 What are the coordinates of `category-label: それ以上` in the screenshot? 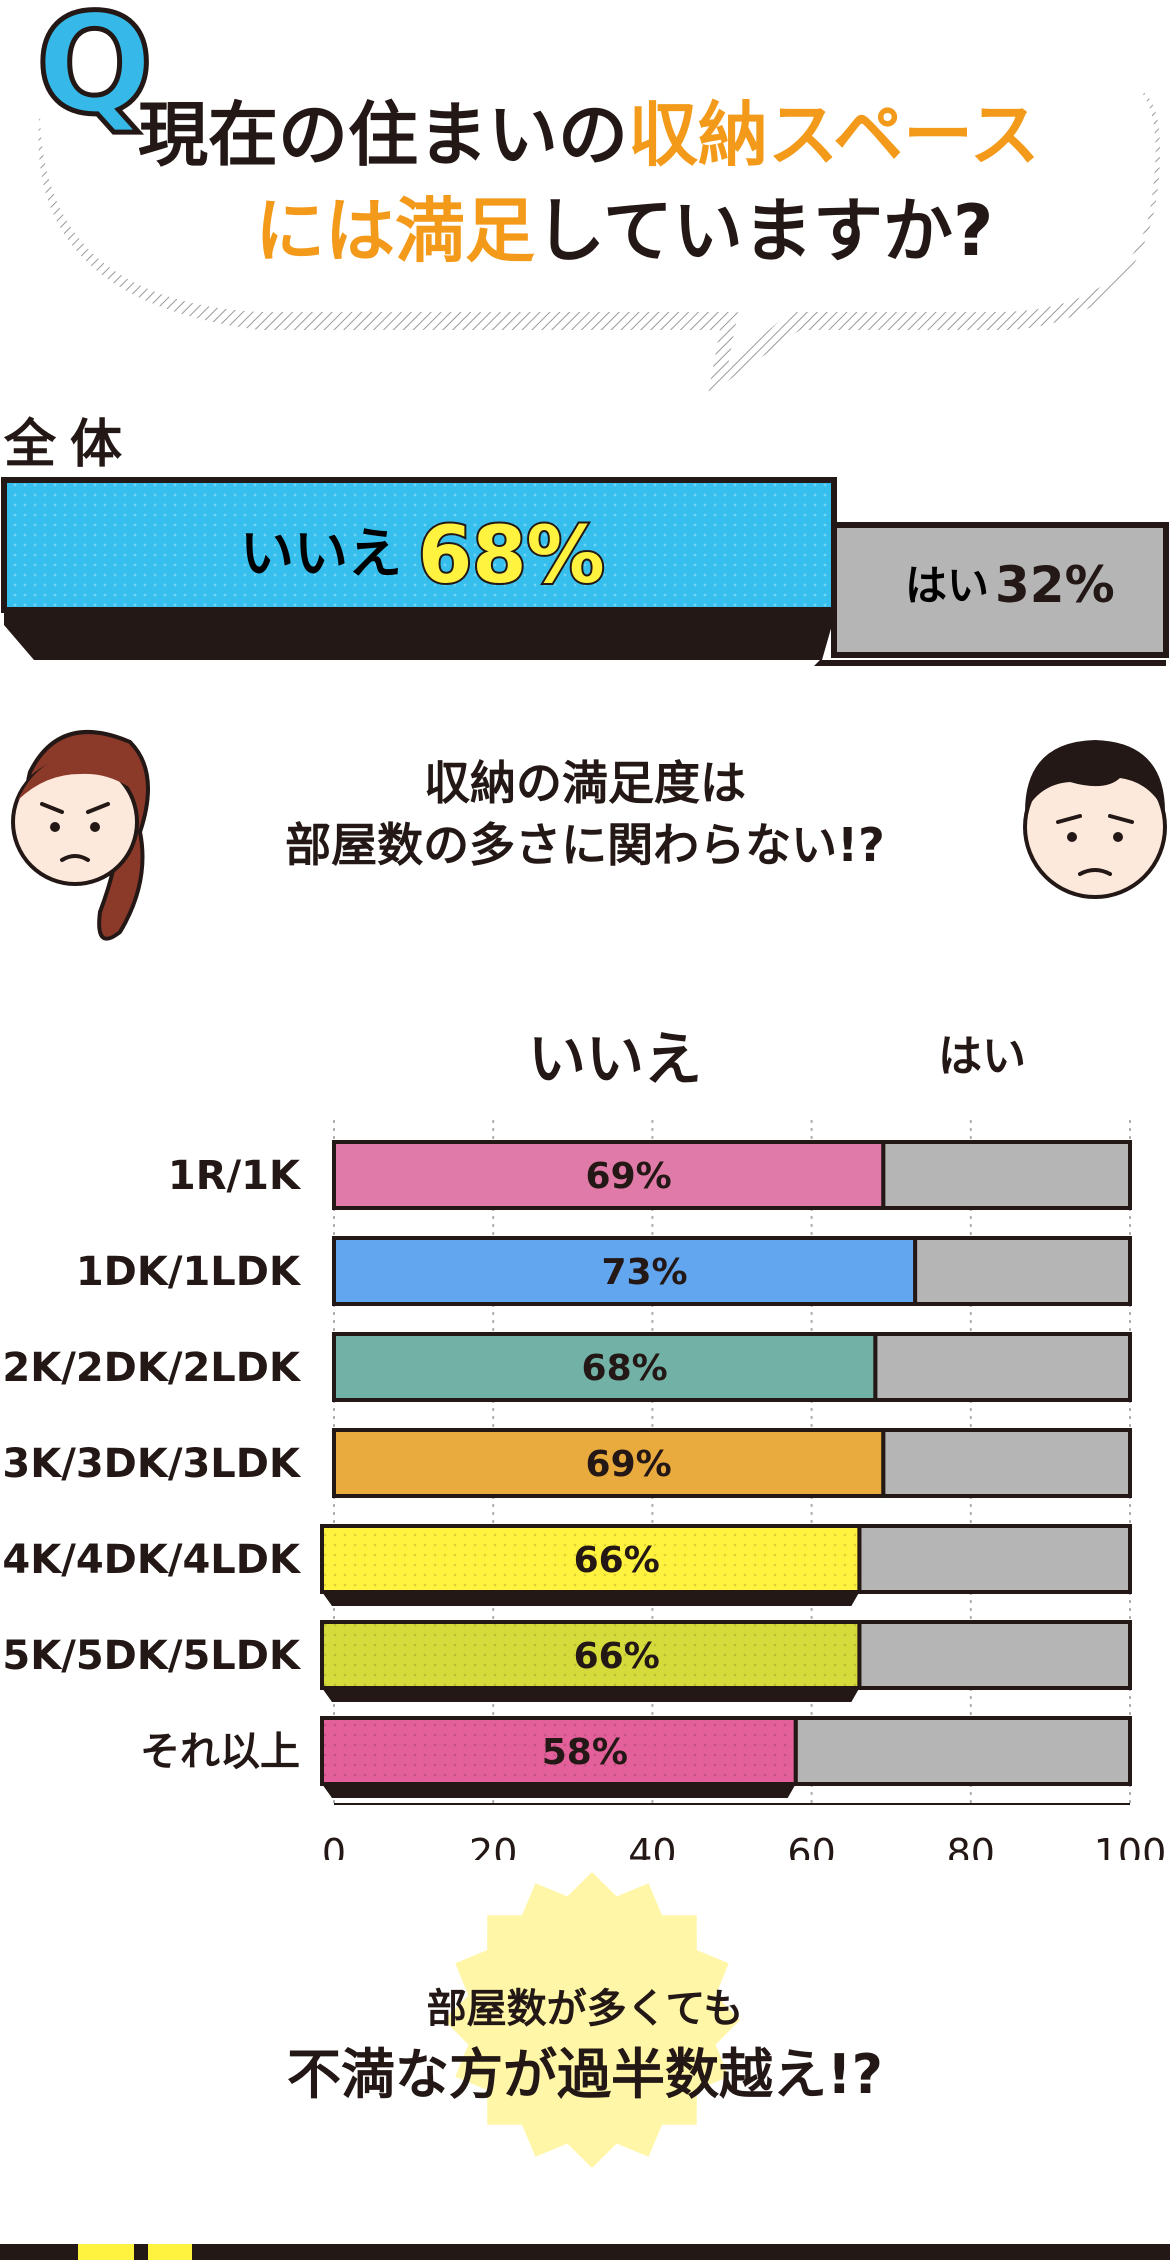 It's located at (220, 1752).